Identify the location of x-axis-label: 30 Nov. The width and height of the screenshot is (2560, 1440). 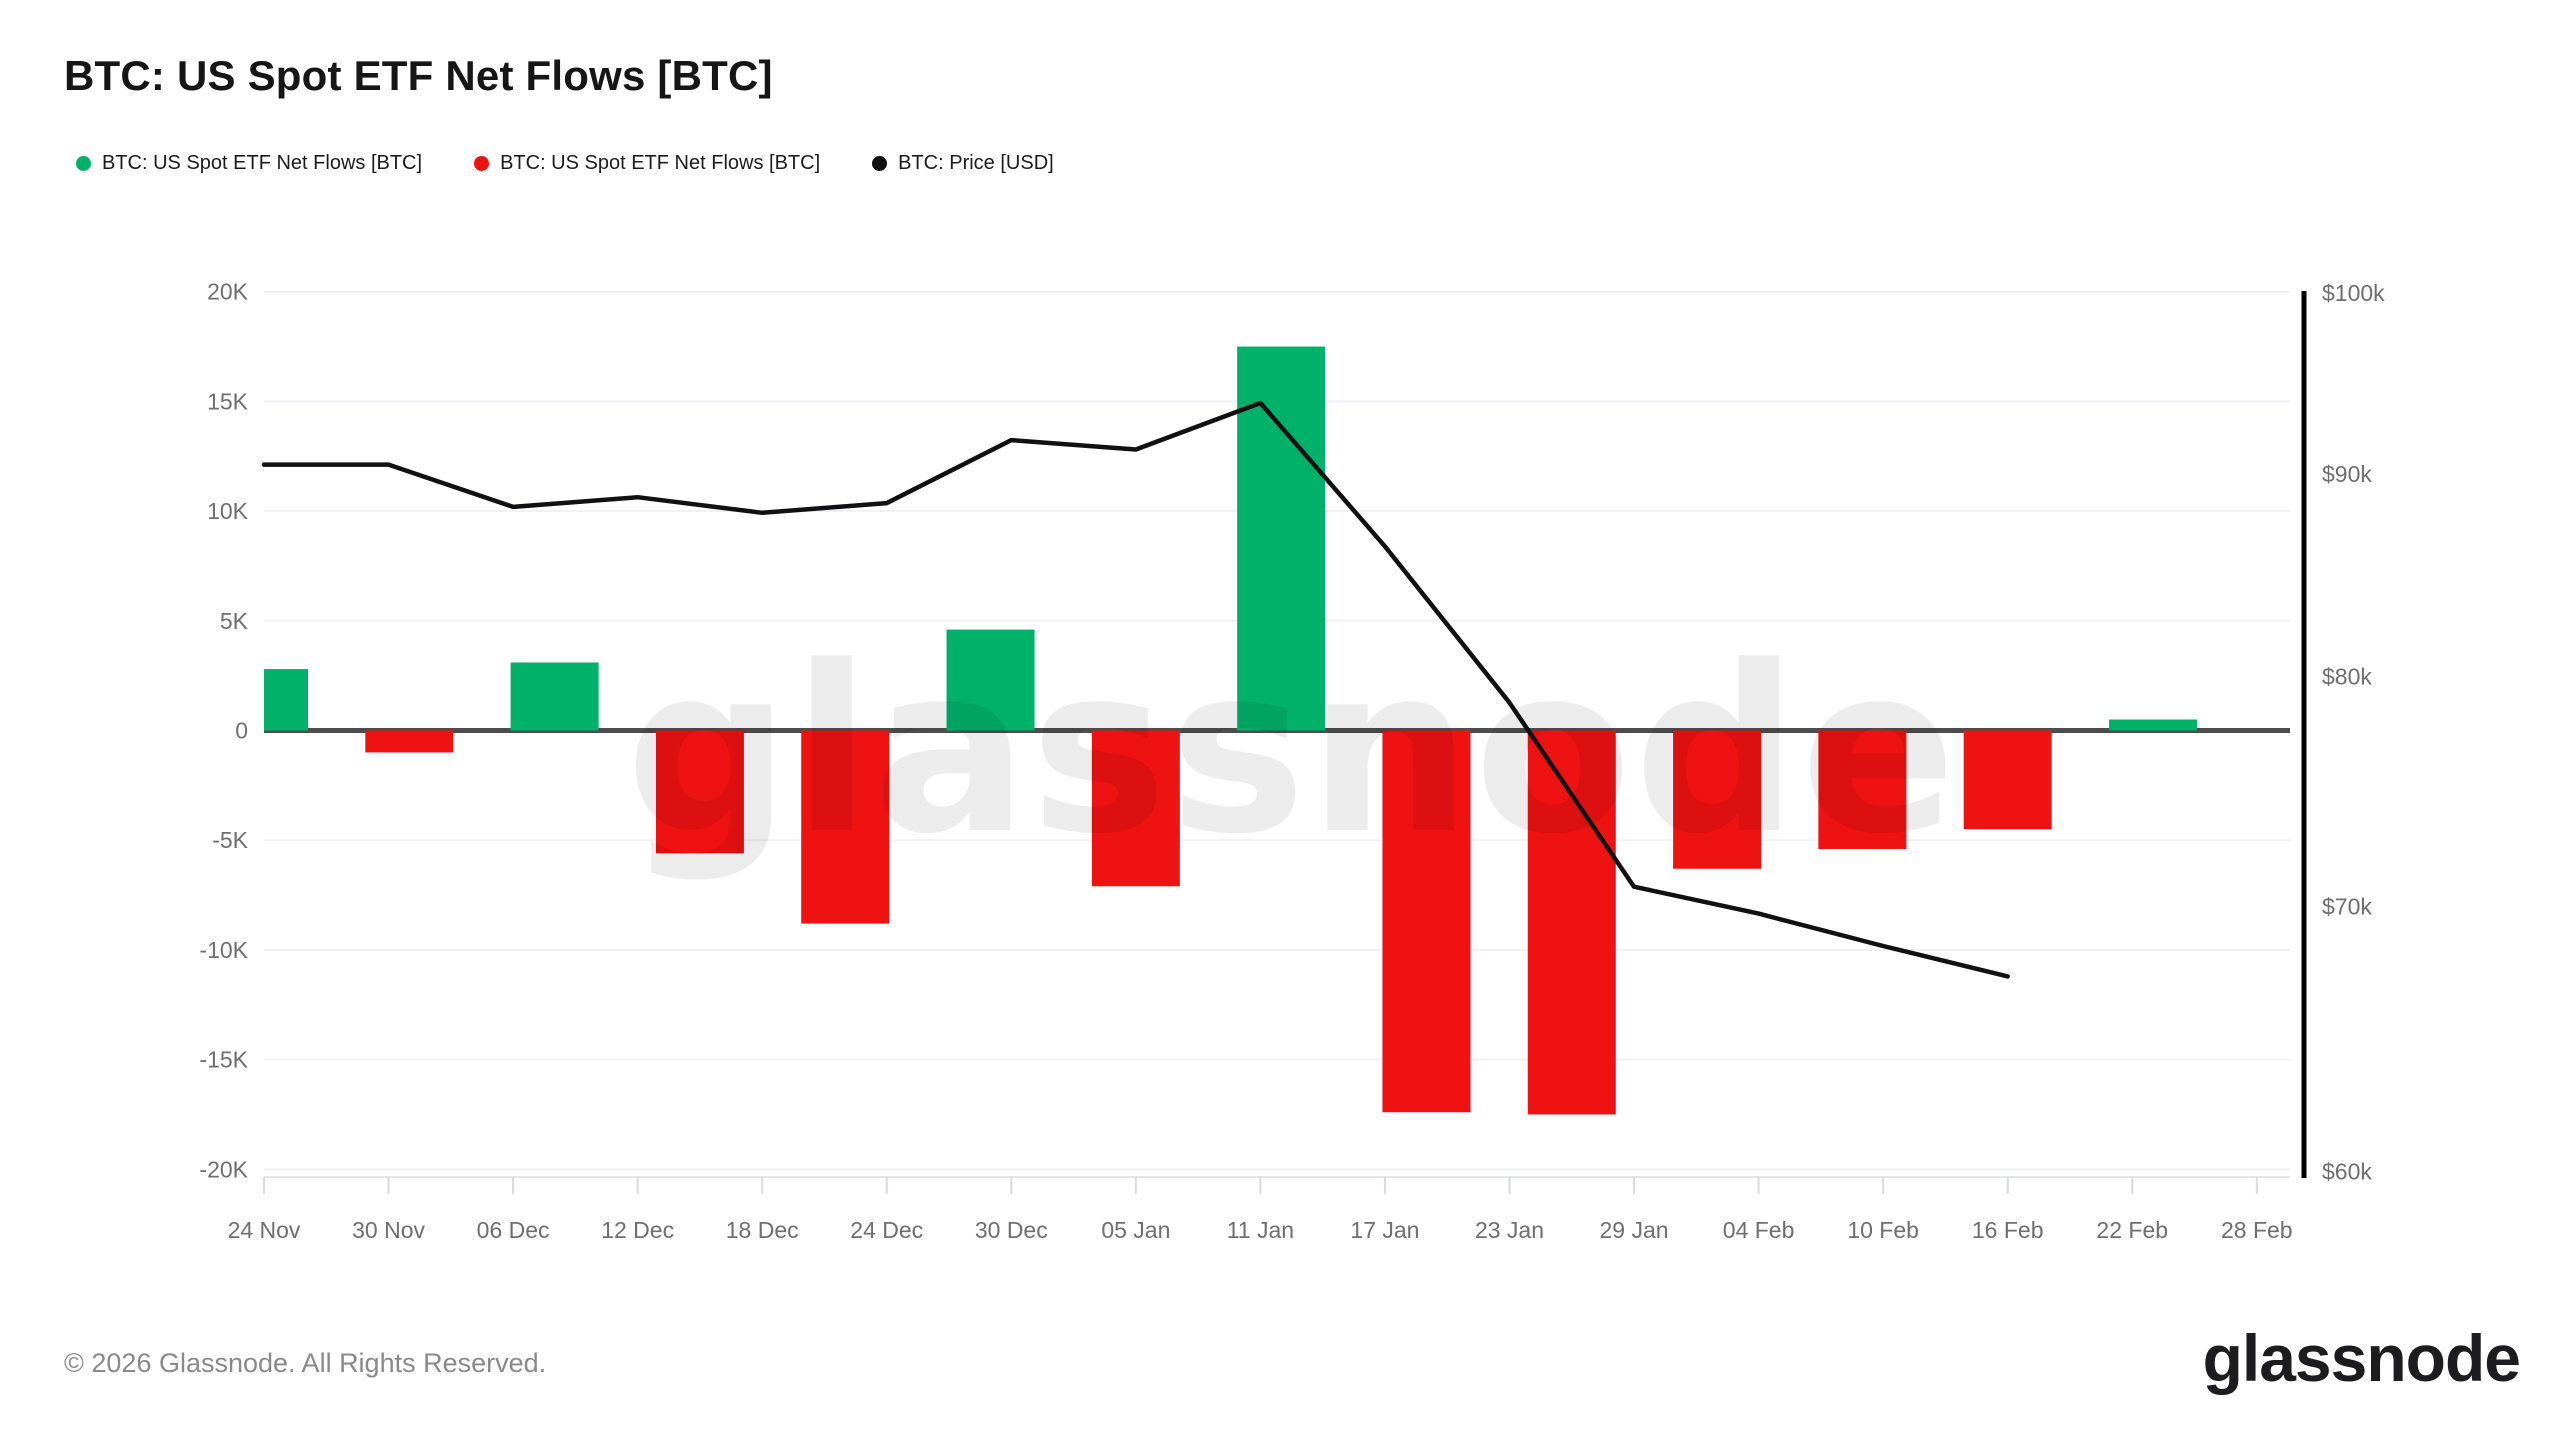
(388, 1230).